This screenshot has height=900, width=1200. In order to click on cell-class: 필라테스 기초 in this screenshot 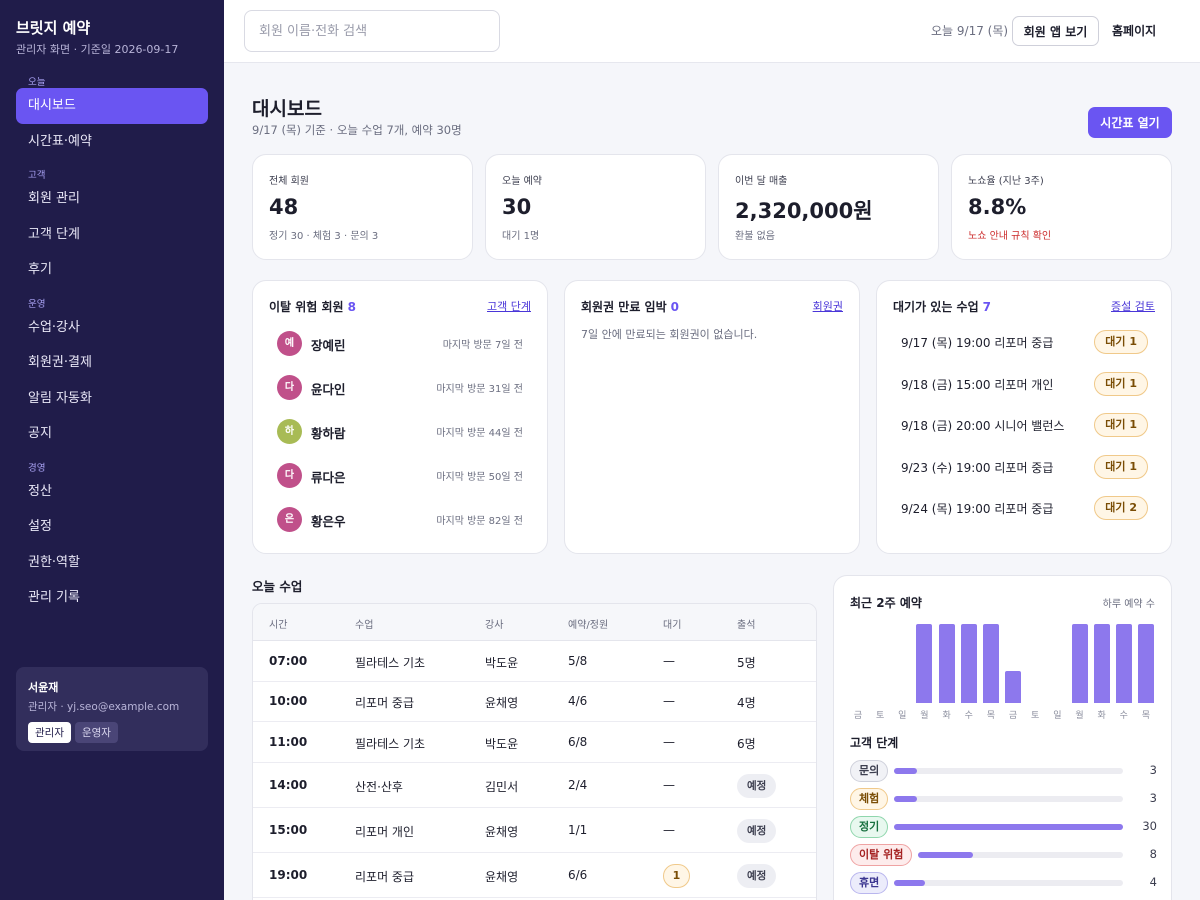, I will do `click(390, 743)`.